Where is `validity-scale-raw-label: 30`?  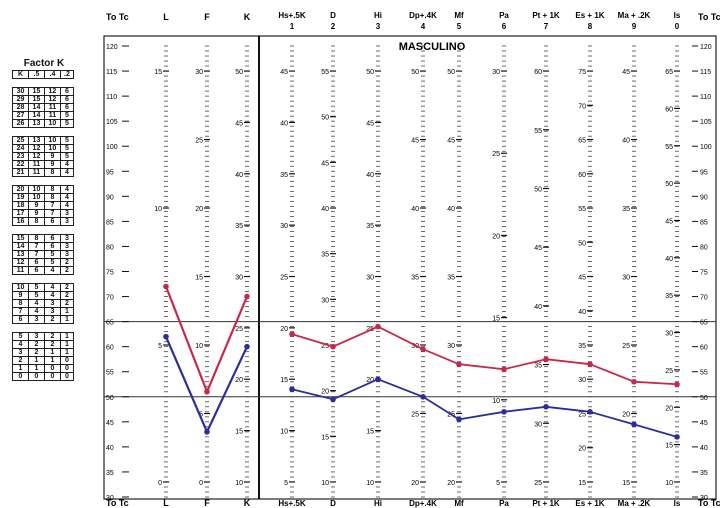
validity-scale-raw-label: 30 is located at coordinates (239, 278).